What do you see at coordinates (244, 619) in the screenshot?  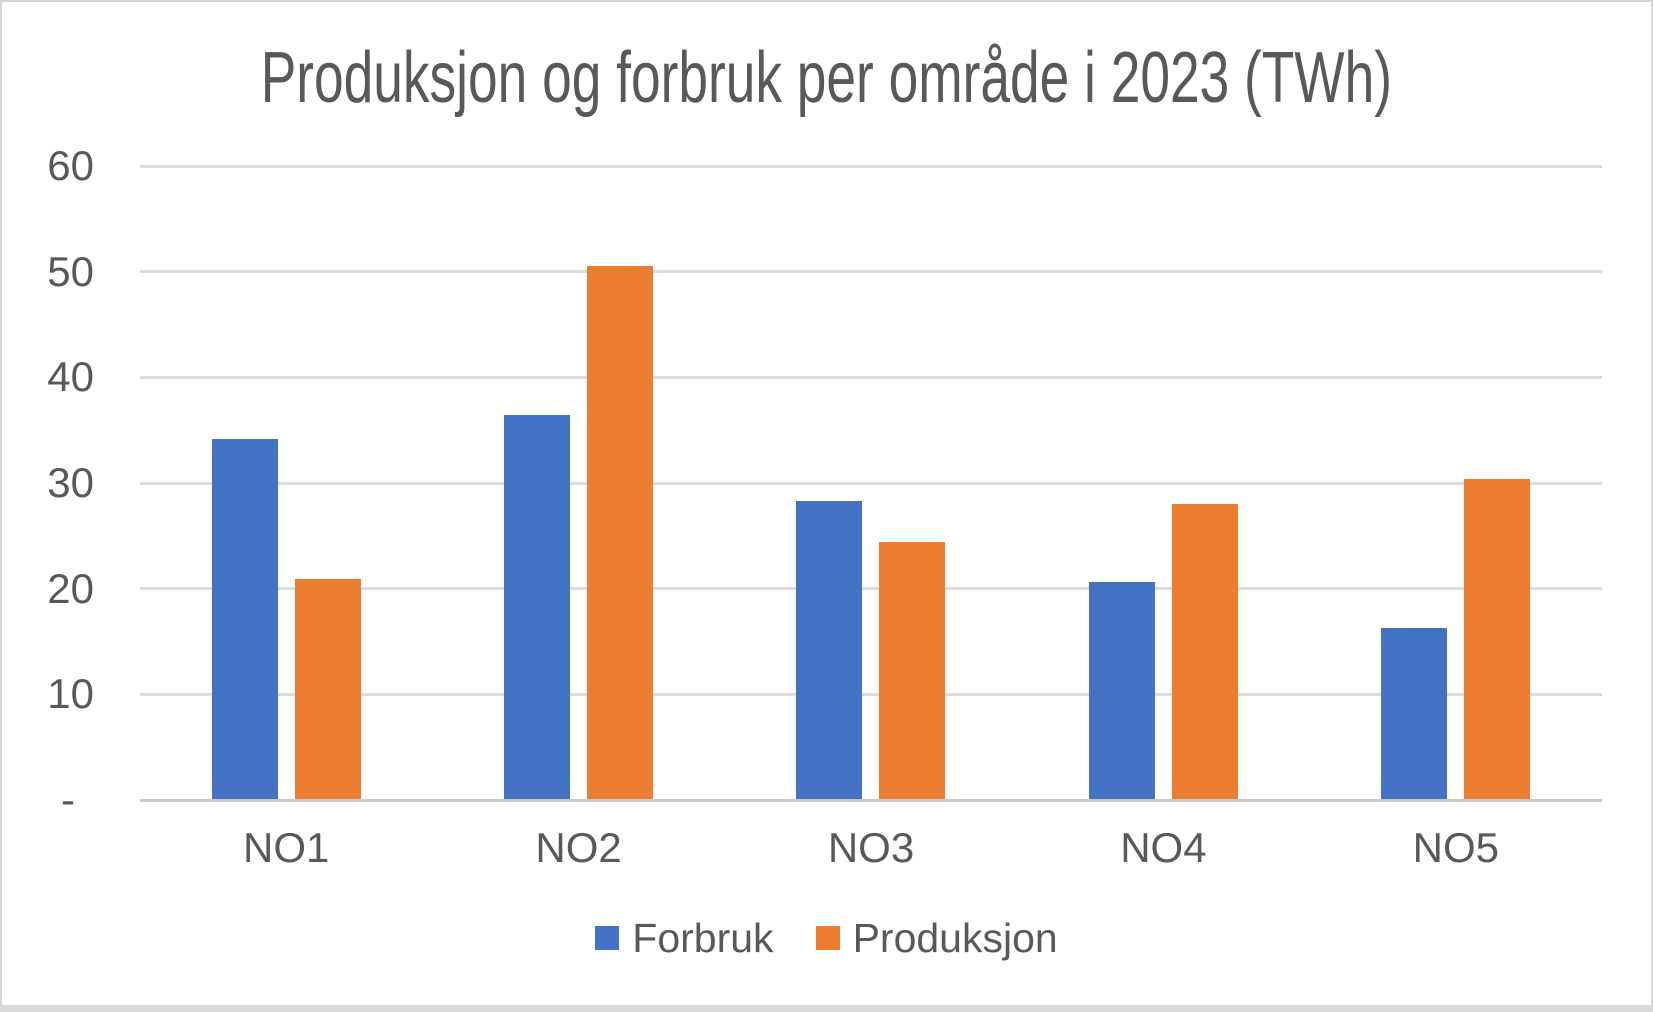 I see `forbruk-bar-no1` at bounding box center [244, 619].